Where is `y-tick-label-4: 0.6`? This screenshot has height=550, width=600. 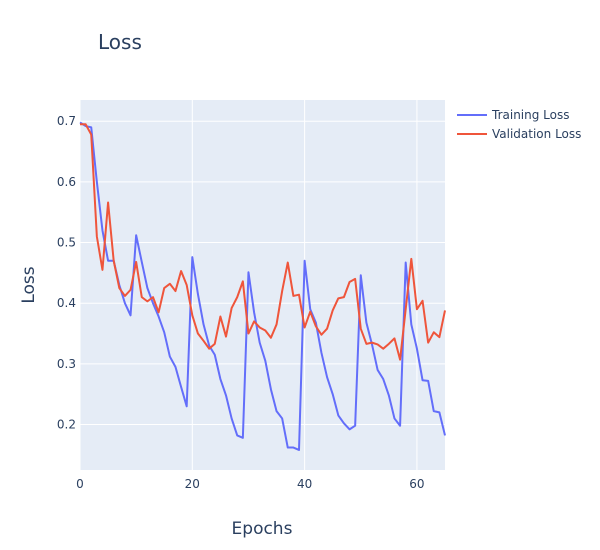 y-tick-label-4: 0.6 is located at coordinates (66, 182).